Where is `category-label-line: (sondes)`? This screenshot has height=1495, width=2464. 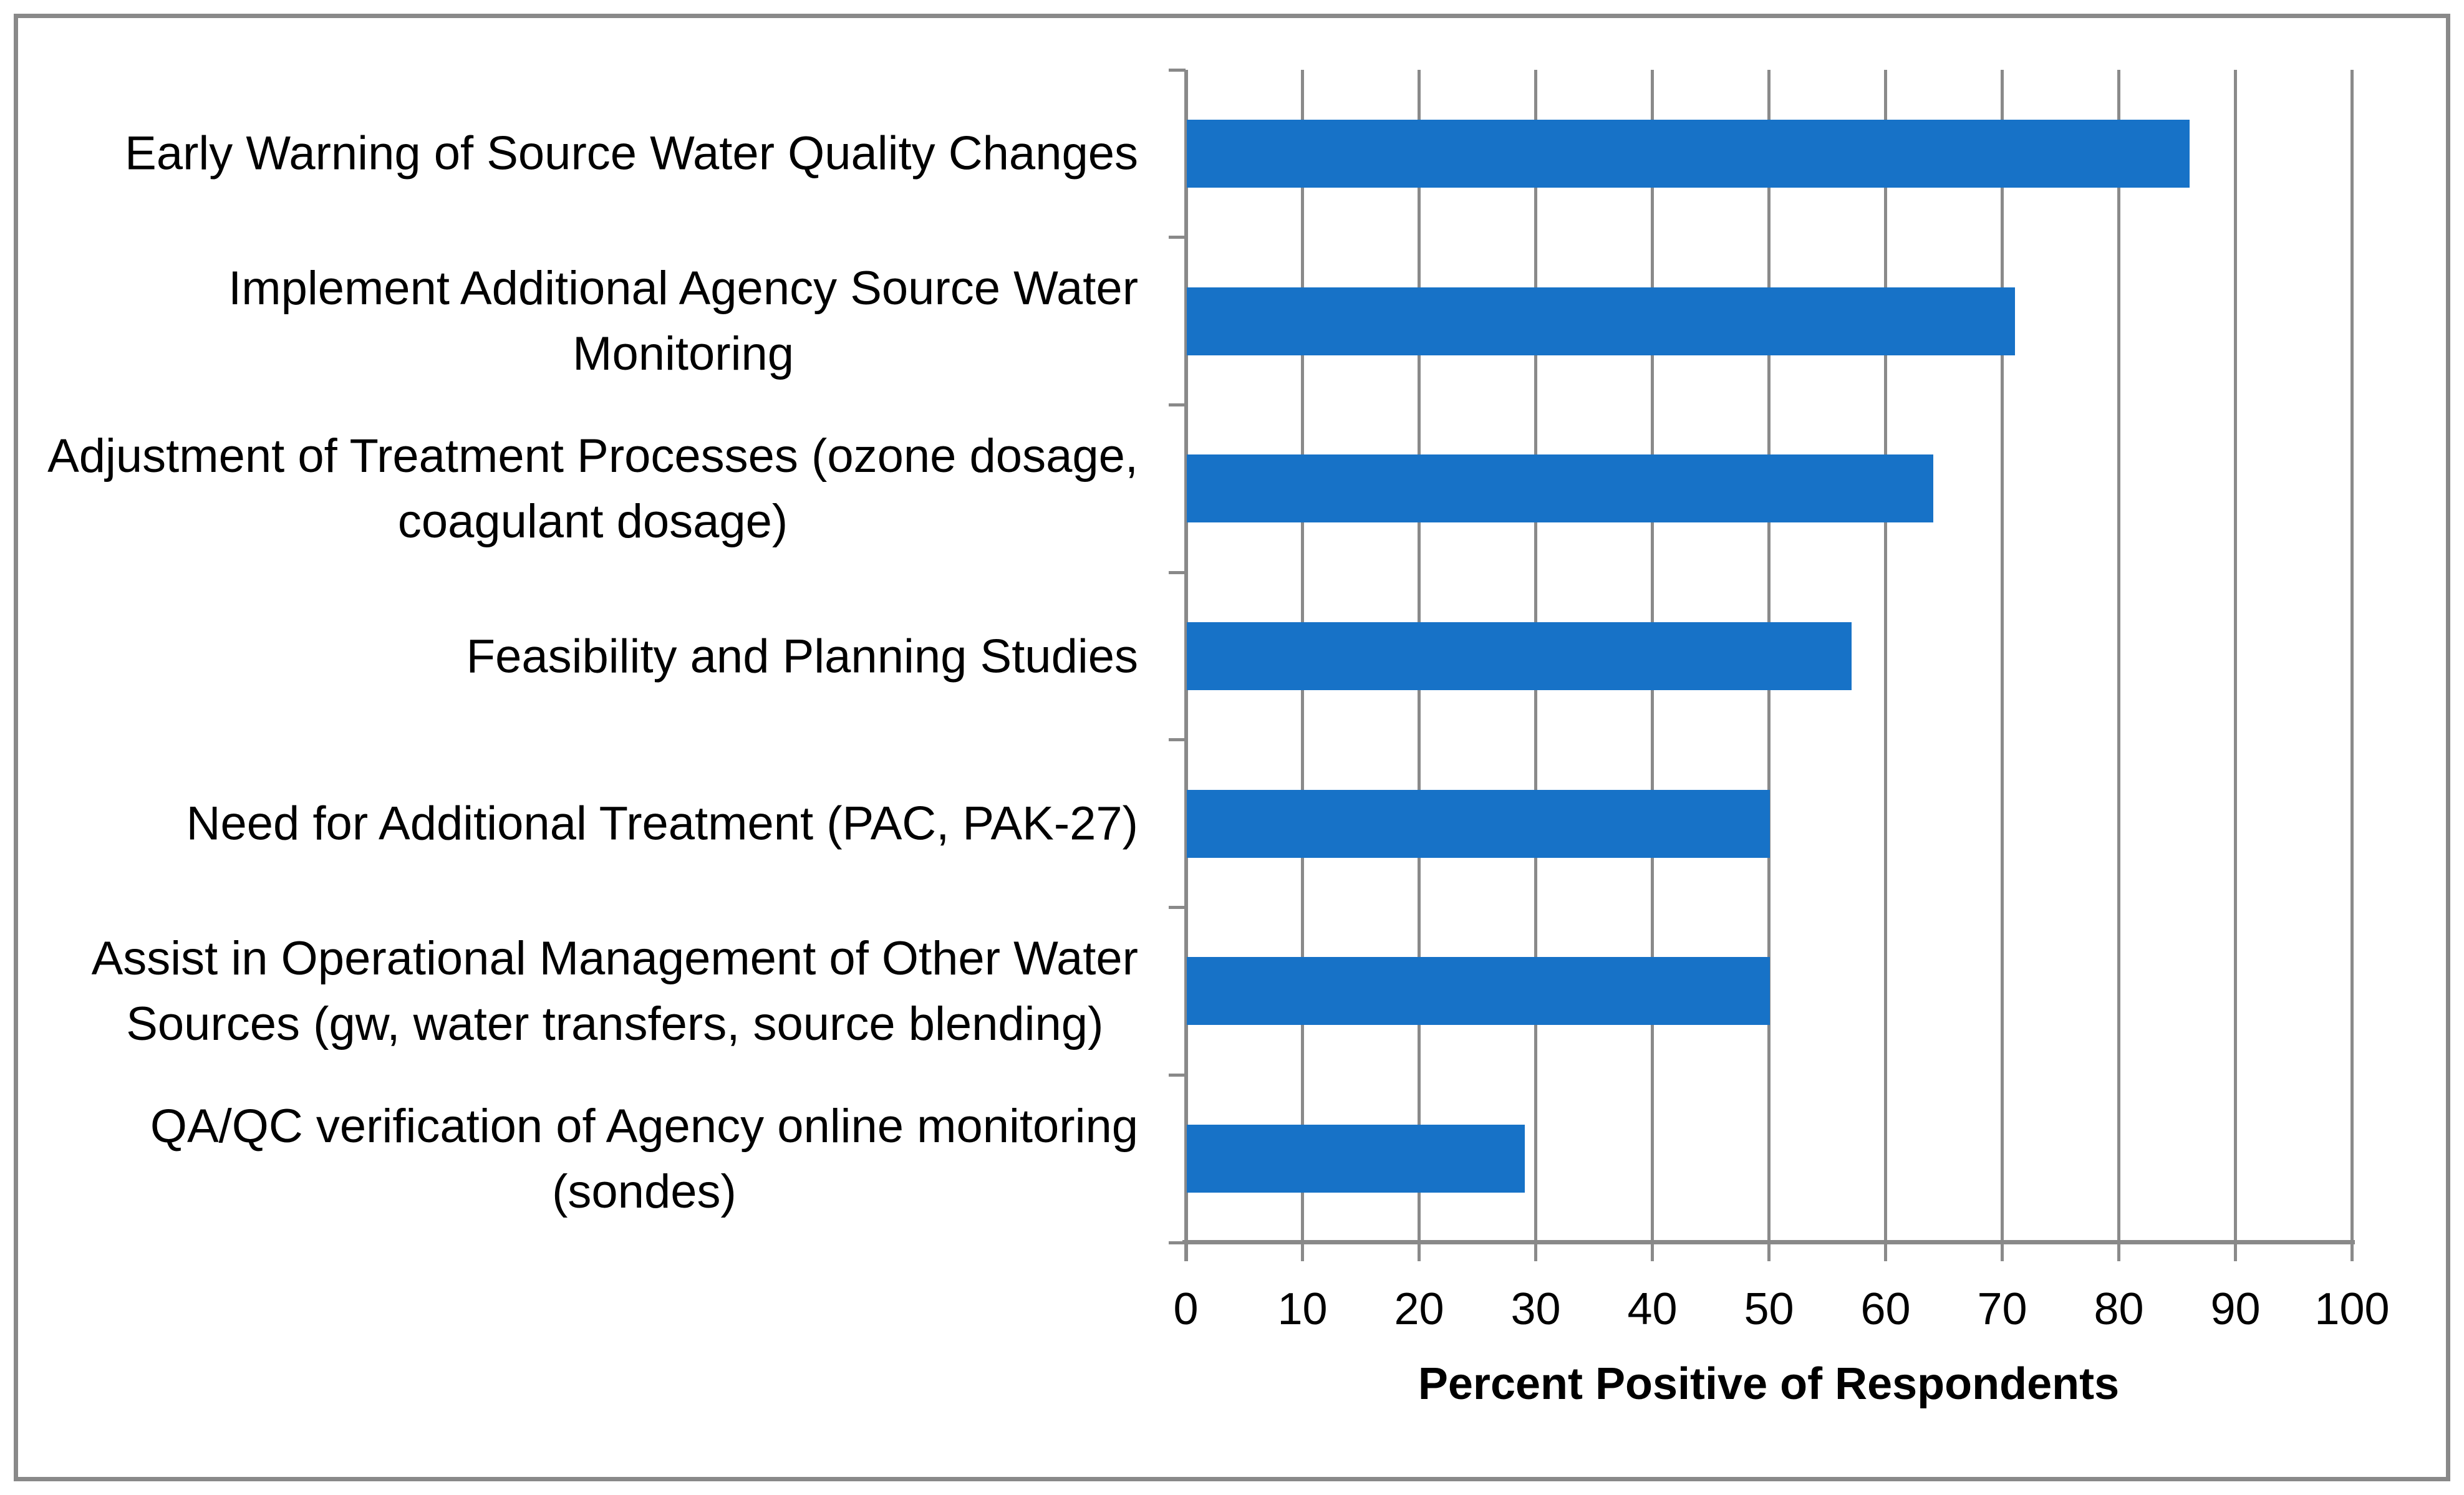
category-label-line: (sondes) is located at coordinates (644, 1191).